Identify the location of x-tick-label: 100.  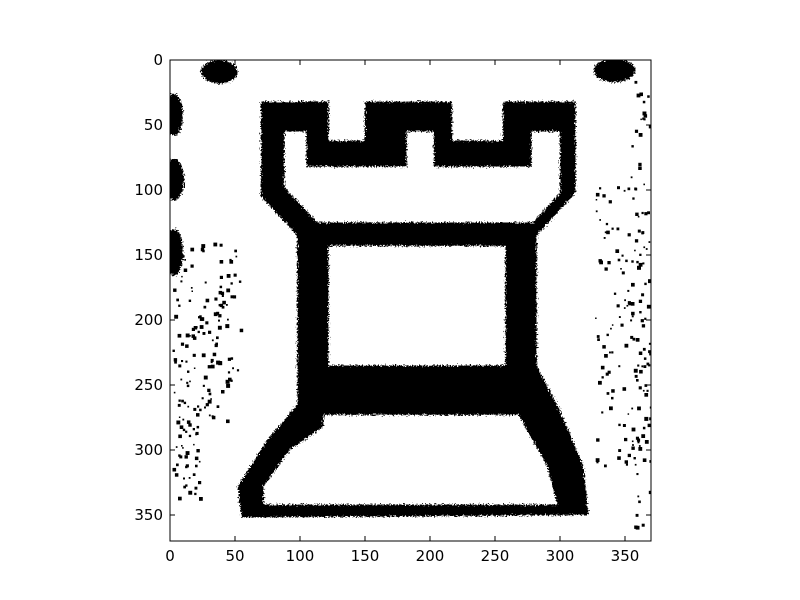
(300, 556).